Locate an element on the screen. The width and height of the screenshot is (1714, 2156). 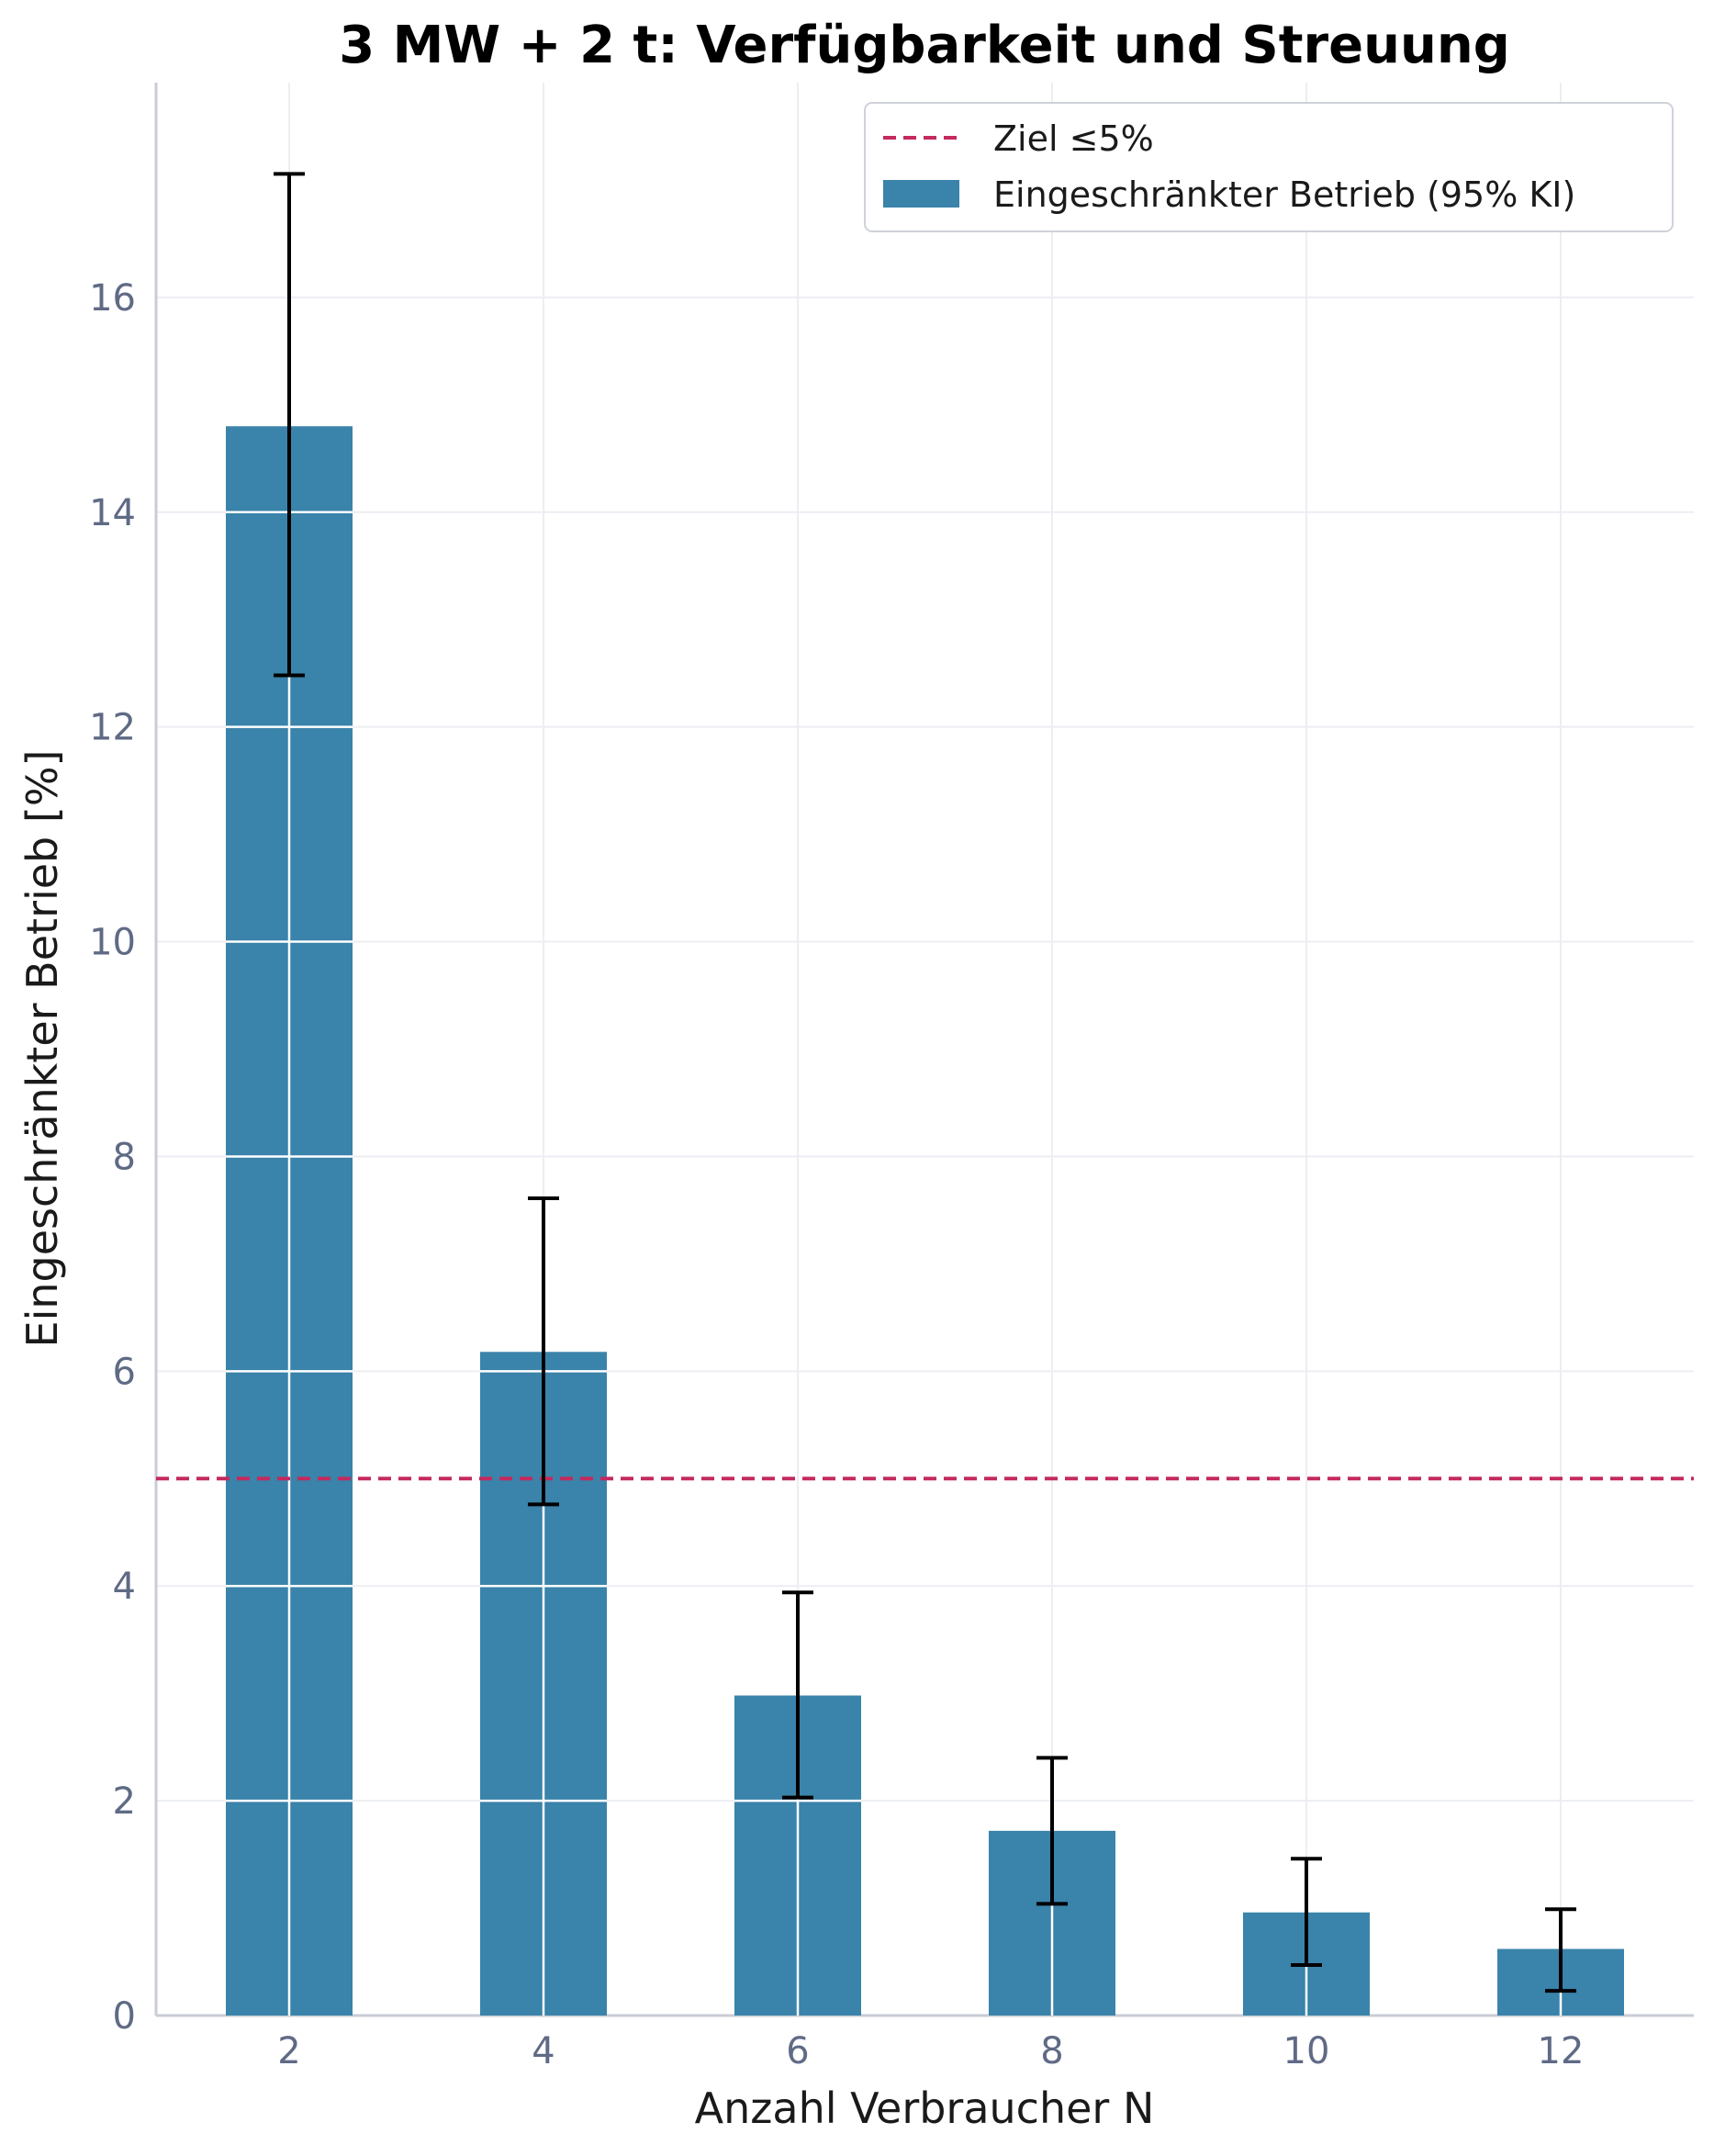
x-tick-label: 12 is located at coordinates (1561, 2051).